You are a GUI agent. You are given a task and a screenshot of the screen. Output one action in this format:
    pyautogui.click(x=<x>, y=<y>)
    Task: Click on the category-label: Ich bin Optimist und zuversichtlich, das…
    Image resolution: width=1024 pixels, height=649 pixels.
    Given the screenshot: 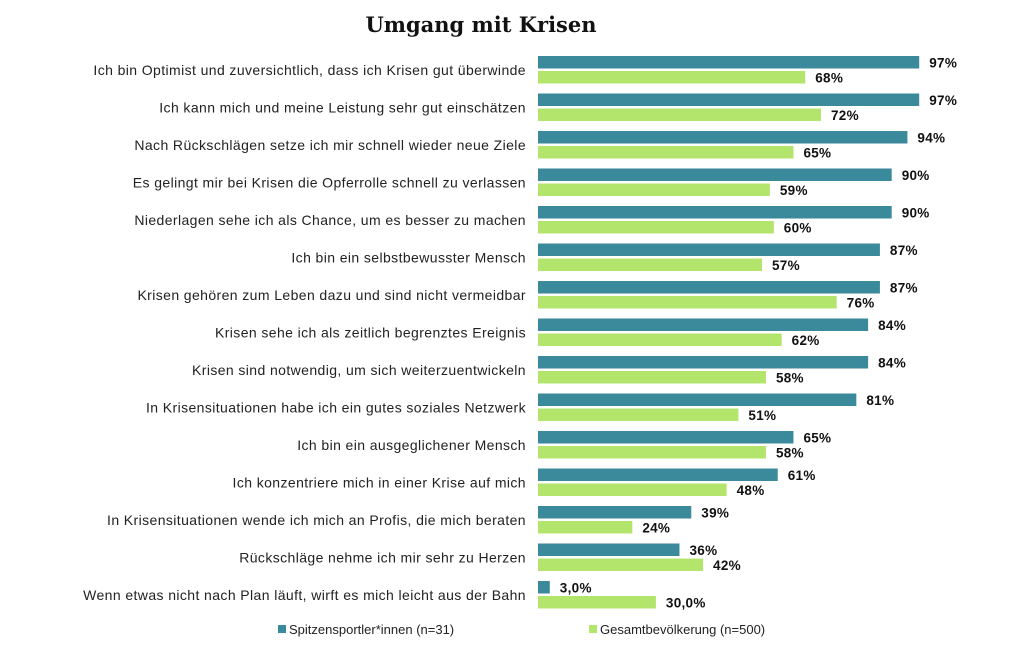 What is the action you would take?
    pyautogui.click(x=309, y=70)
    